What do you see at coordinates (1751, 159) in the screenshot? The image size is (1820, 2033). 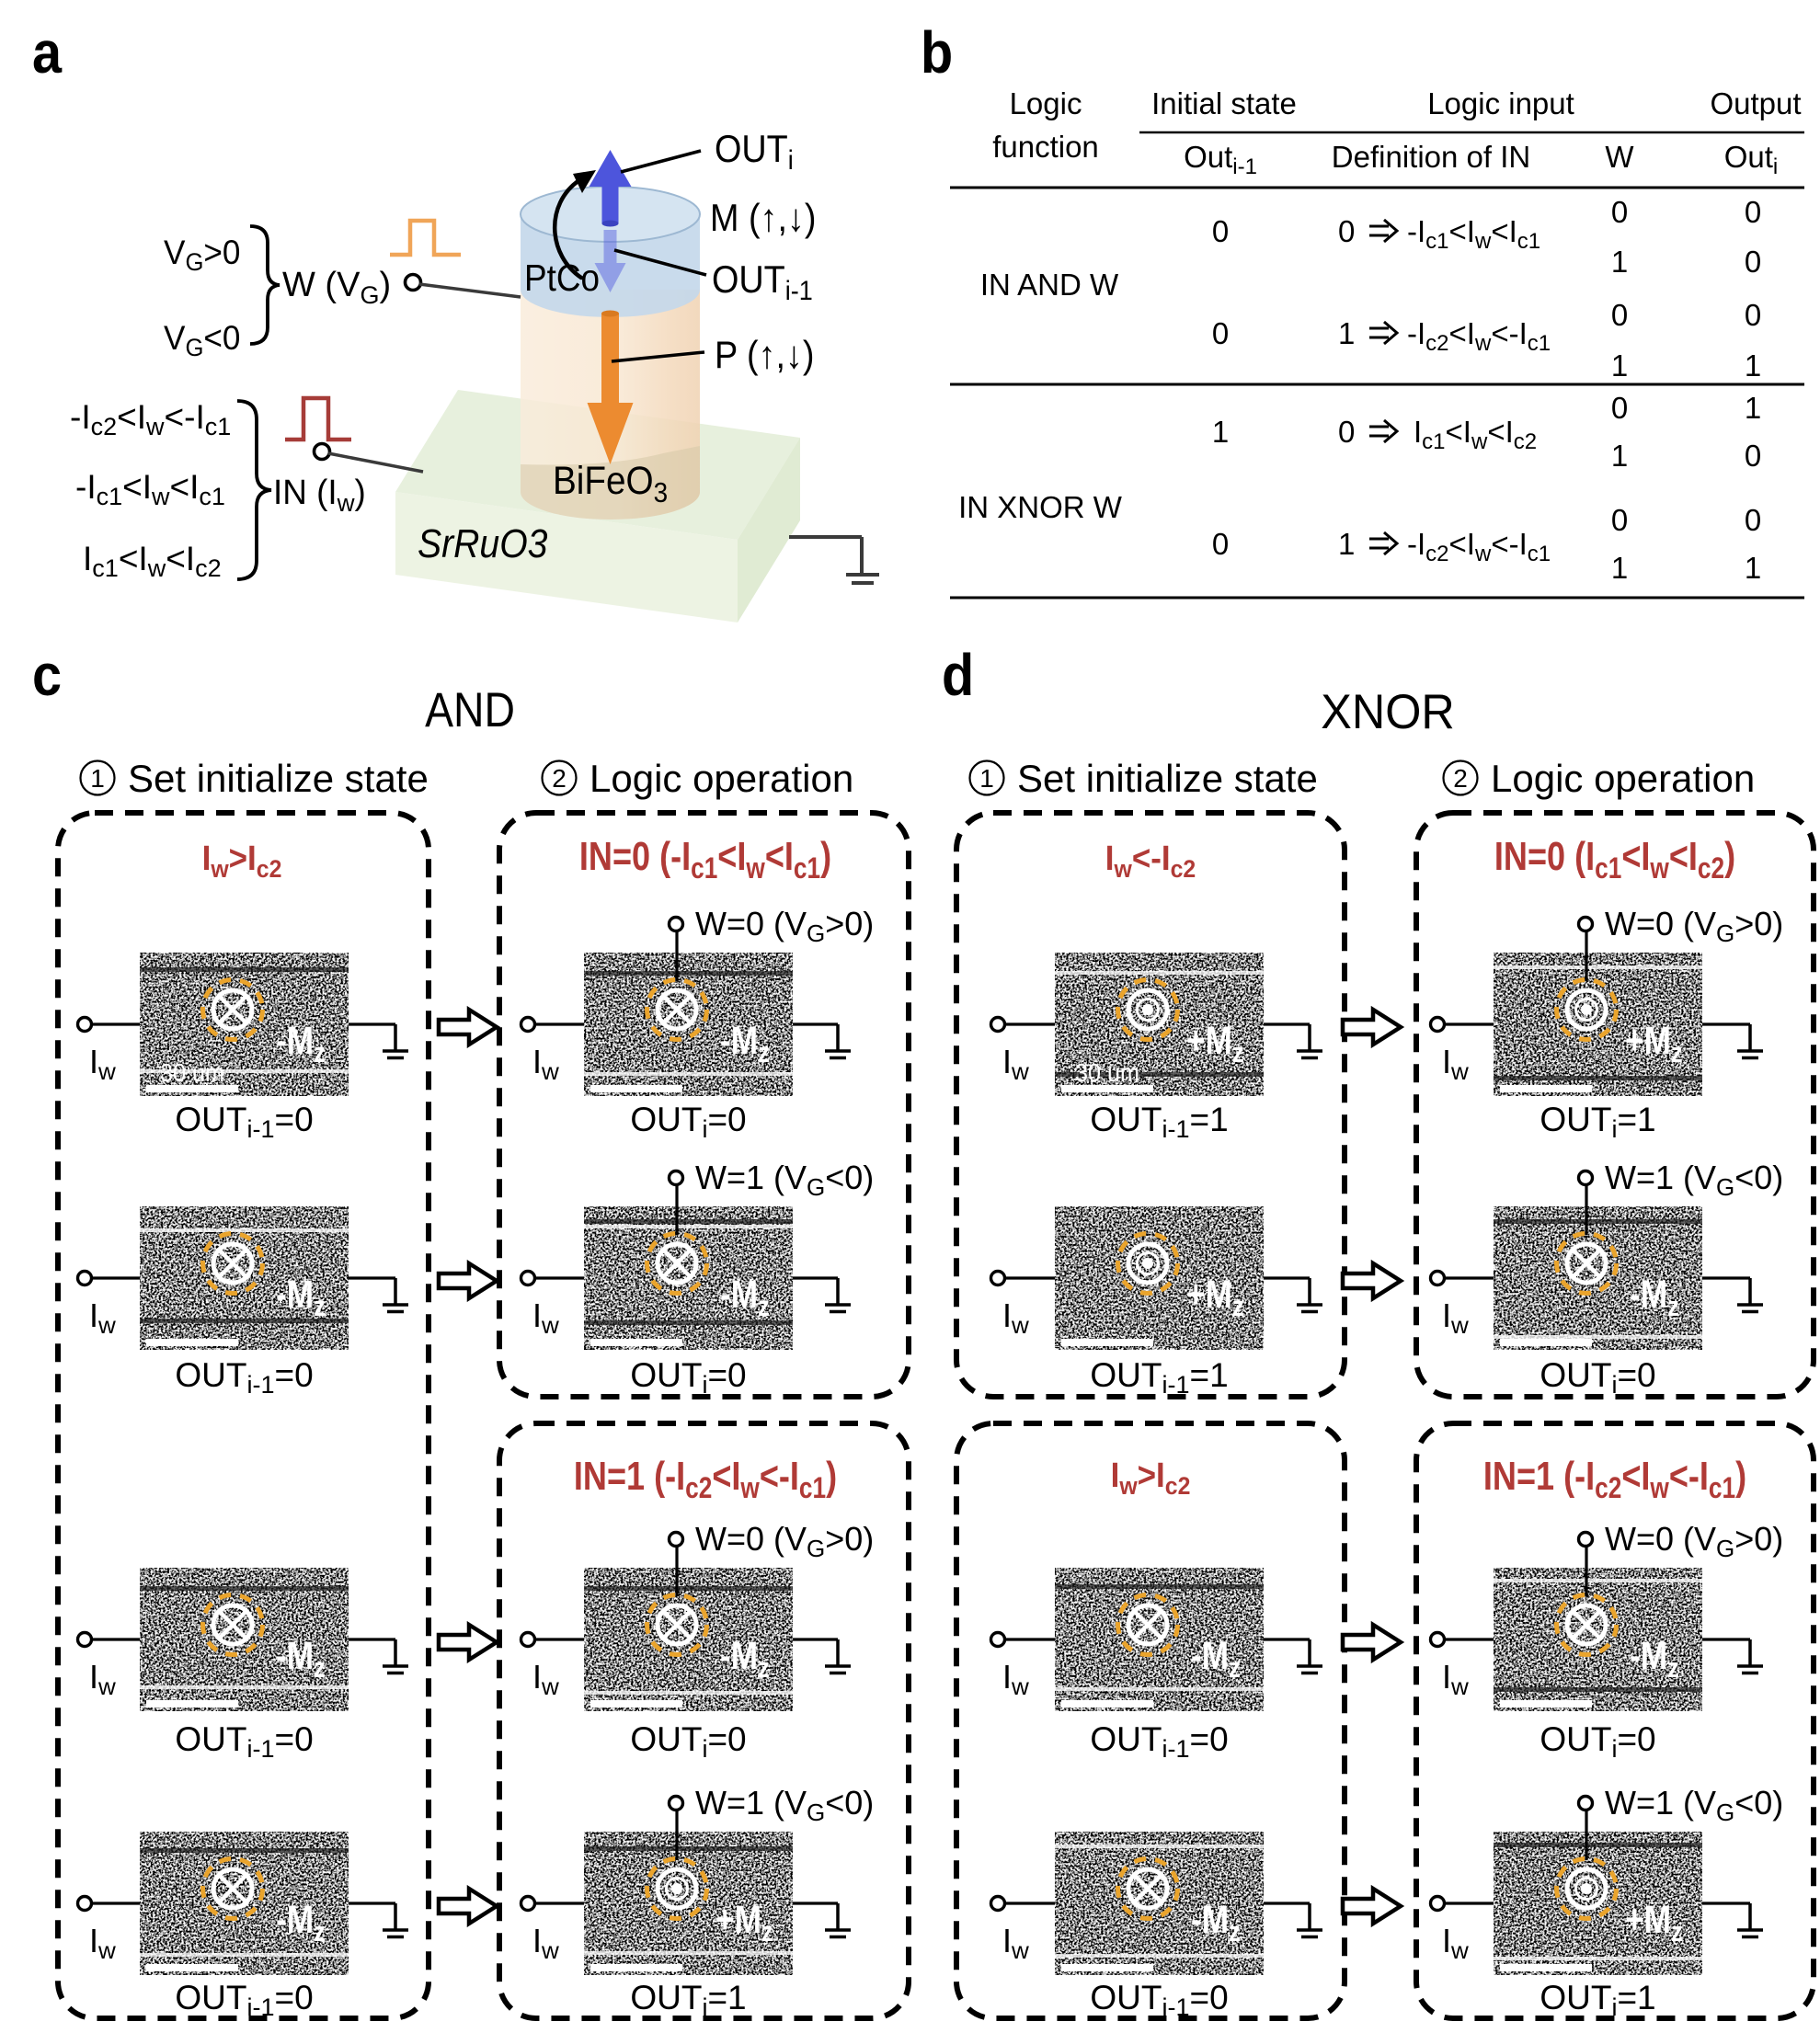 I see `svg-text: Outi​` at bounding box center [1751, 159].